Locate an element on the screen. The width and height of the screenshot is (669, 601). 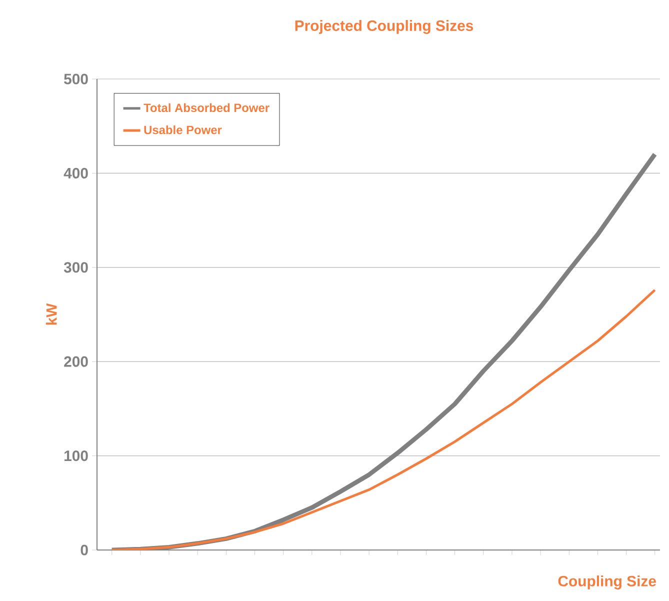
y-tick-label: 0 is located at coordinates (84, 550).